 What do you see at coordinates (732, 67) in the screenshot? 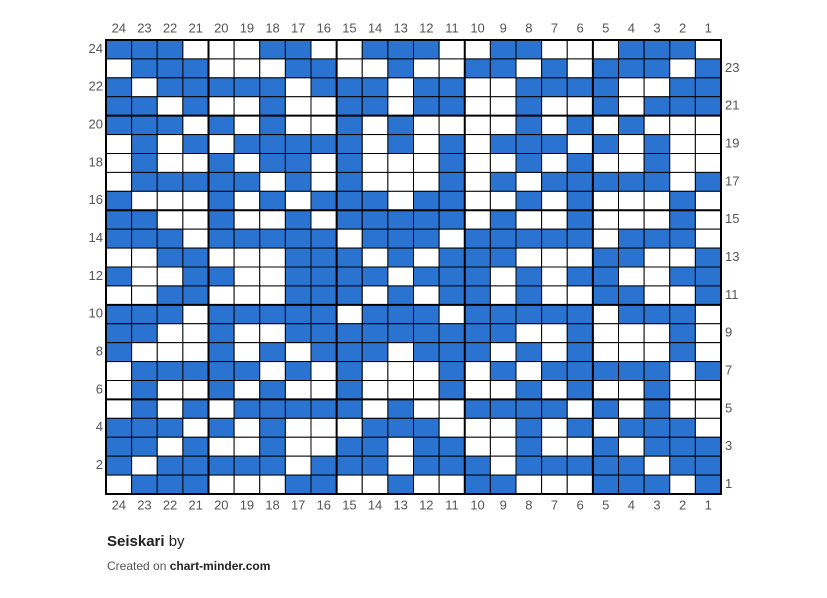
I see `row-label: 23` at bounding box center [732, 67].